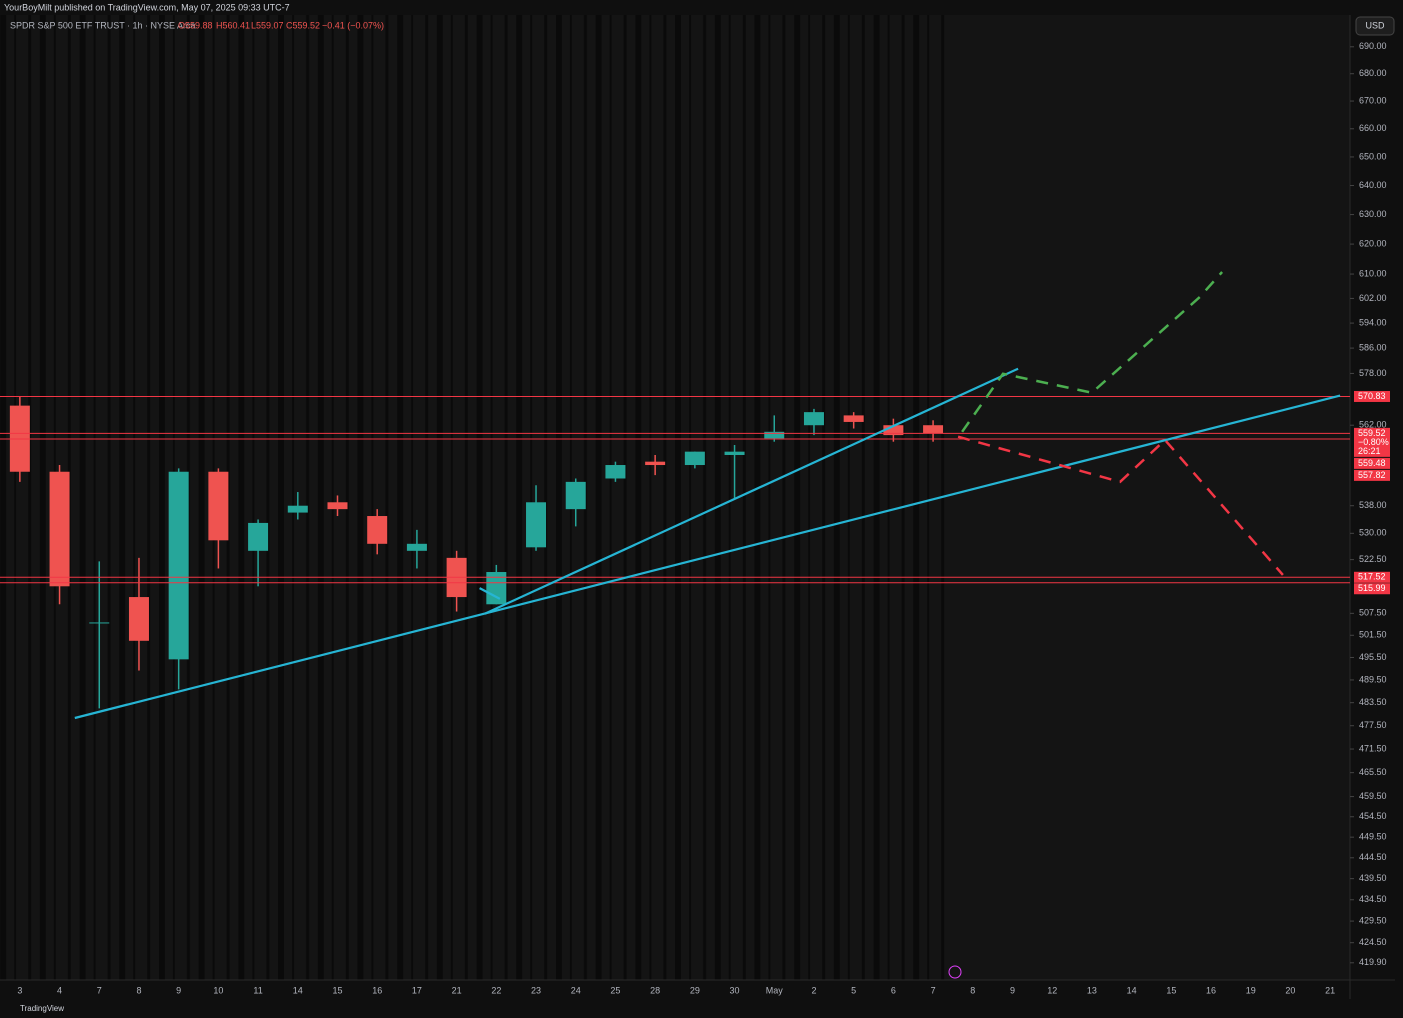  Describe the element at coordinates (195, 25) in the screenshot. I see `ohlc-open: O559.88` at that location.